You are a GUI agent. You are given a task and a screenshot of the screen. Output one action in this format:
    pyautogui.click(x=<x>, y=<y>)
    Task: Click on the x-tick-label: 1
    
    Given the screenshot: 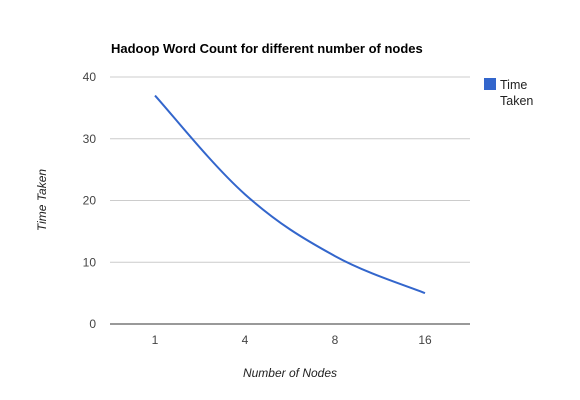 What is the action you would take?
    pyautogui.click(x=155, y=340)
    